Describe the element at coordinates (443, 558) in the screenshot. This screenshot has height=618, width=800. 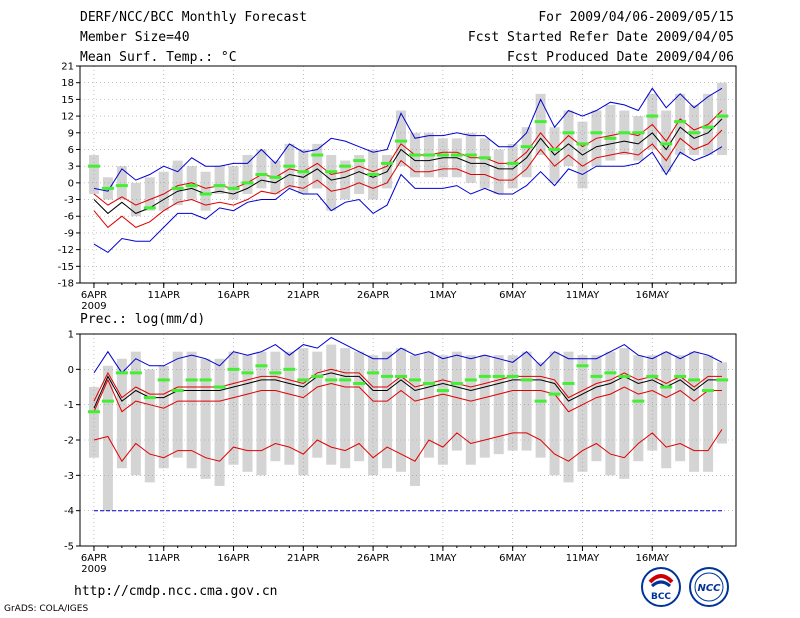
I see `prec-x-tick-label: 1MAY` at that location.